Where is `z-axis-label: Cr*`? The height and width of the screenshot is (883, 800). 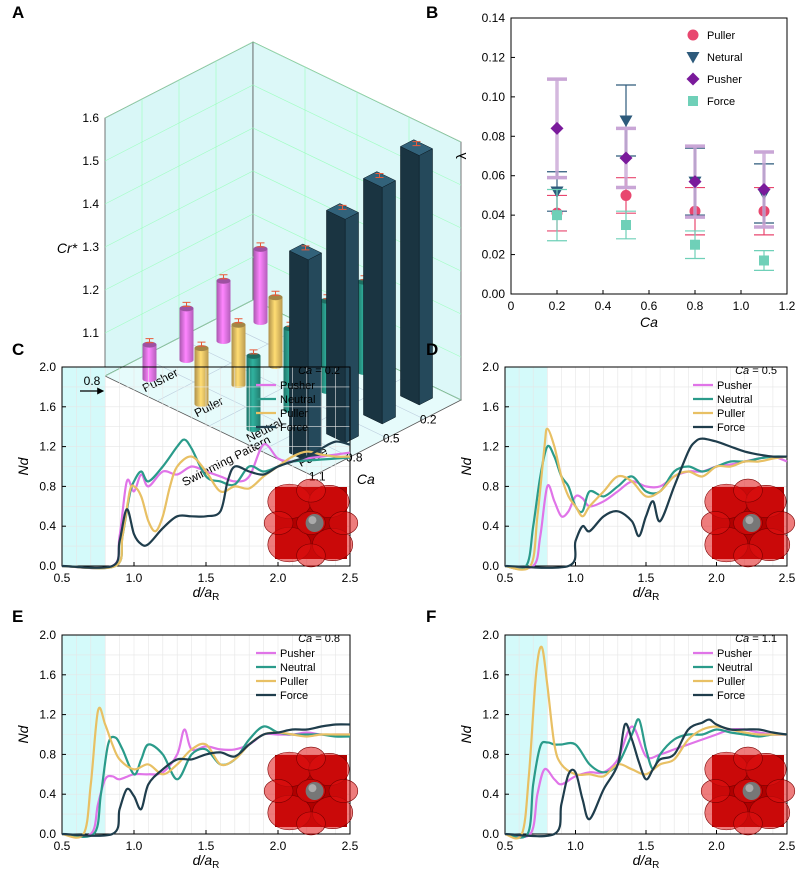
z-axis-label: Cr* is located at coordinates (67, 248).